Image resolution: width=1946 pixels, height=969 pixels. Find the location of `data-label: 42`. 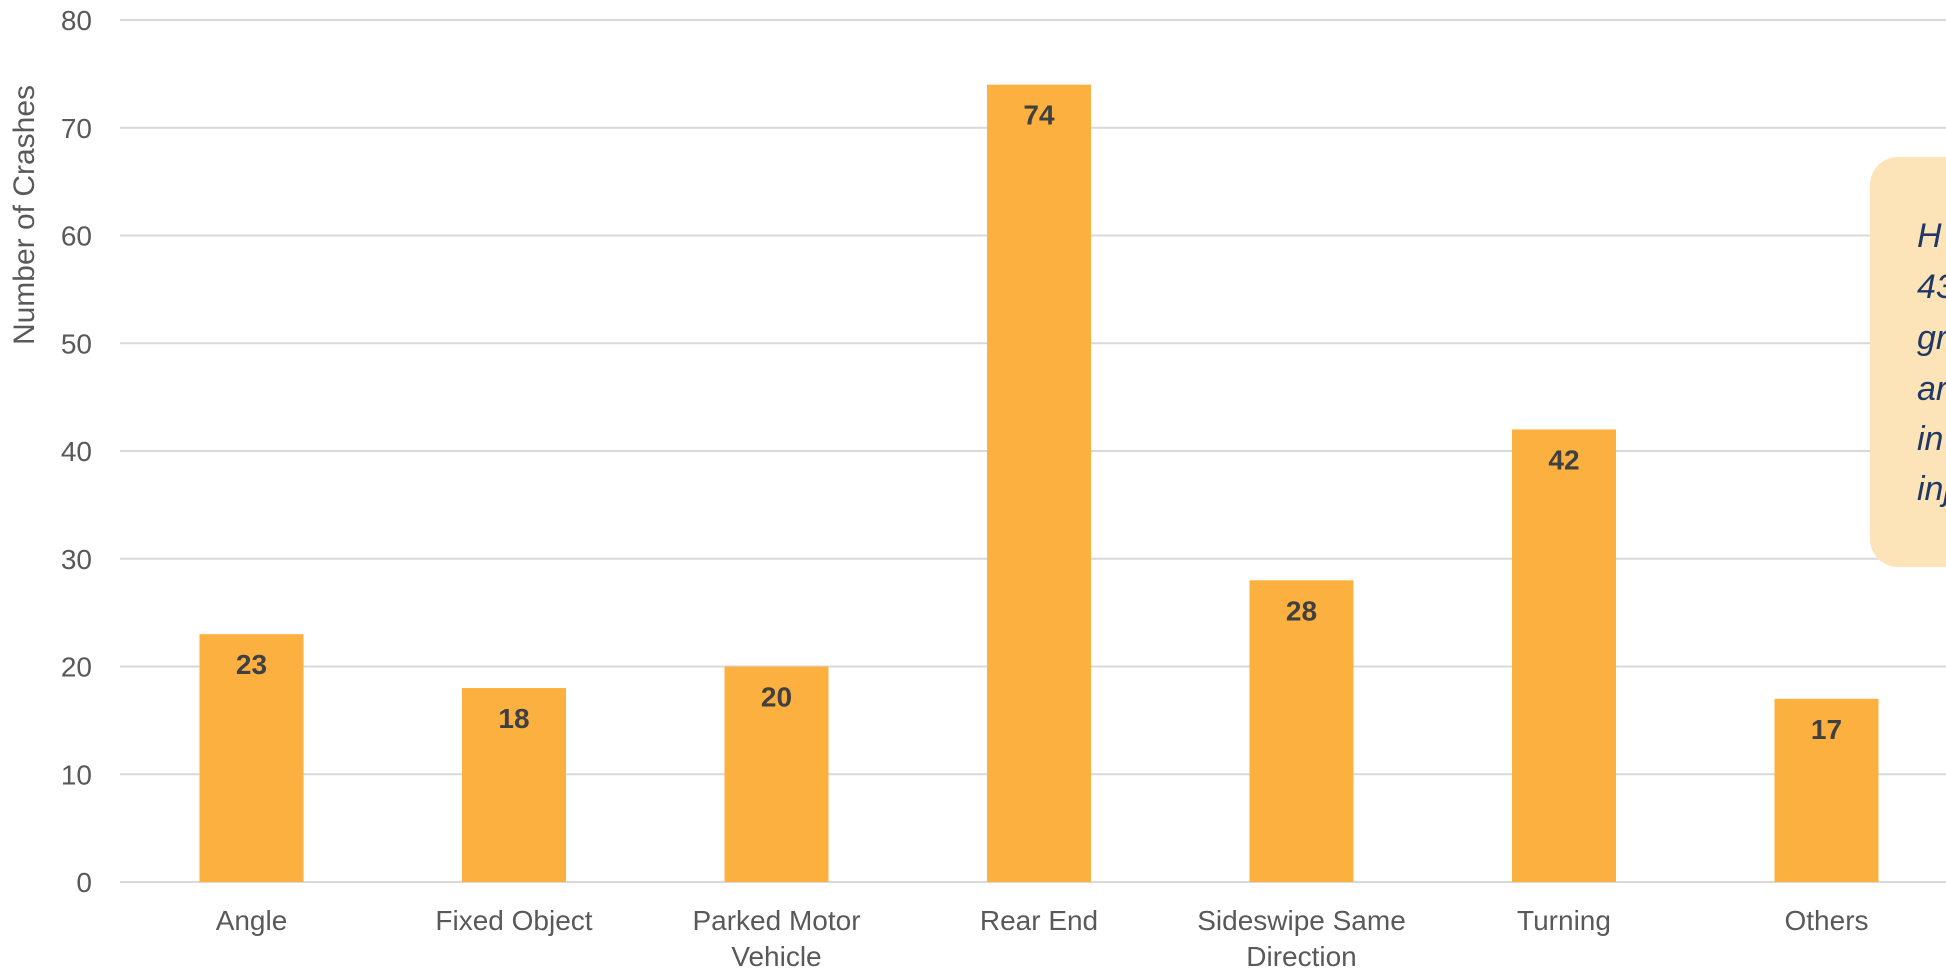

data-label: 42 is located at coordinates (1563, 459).